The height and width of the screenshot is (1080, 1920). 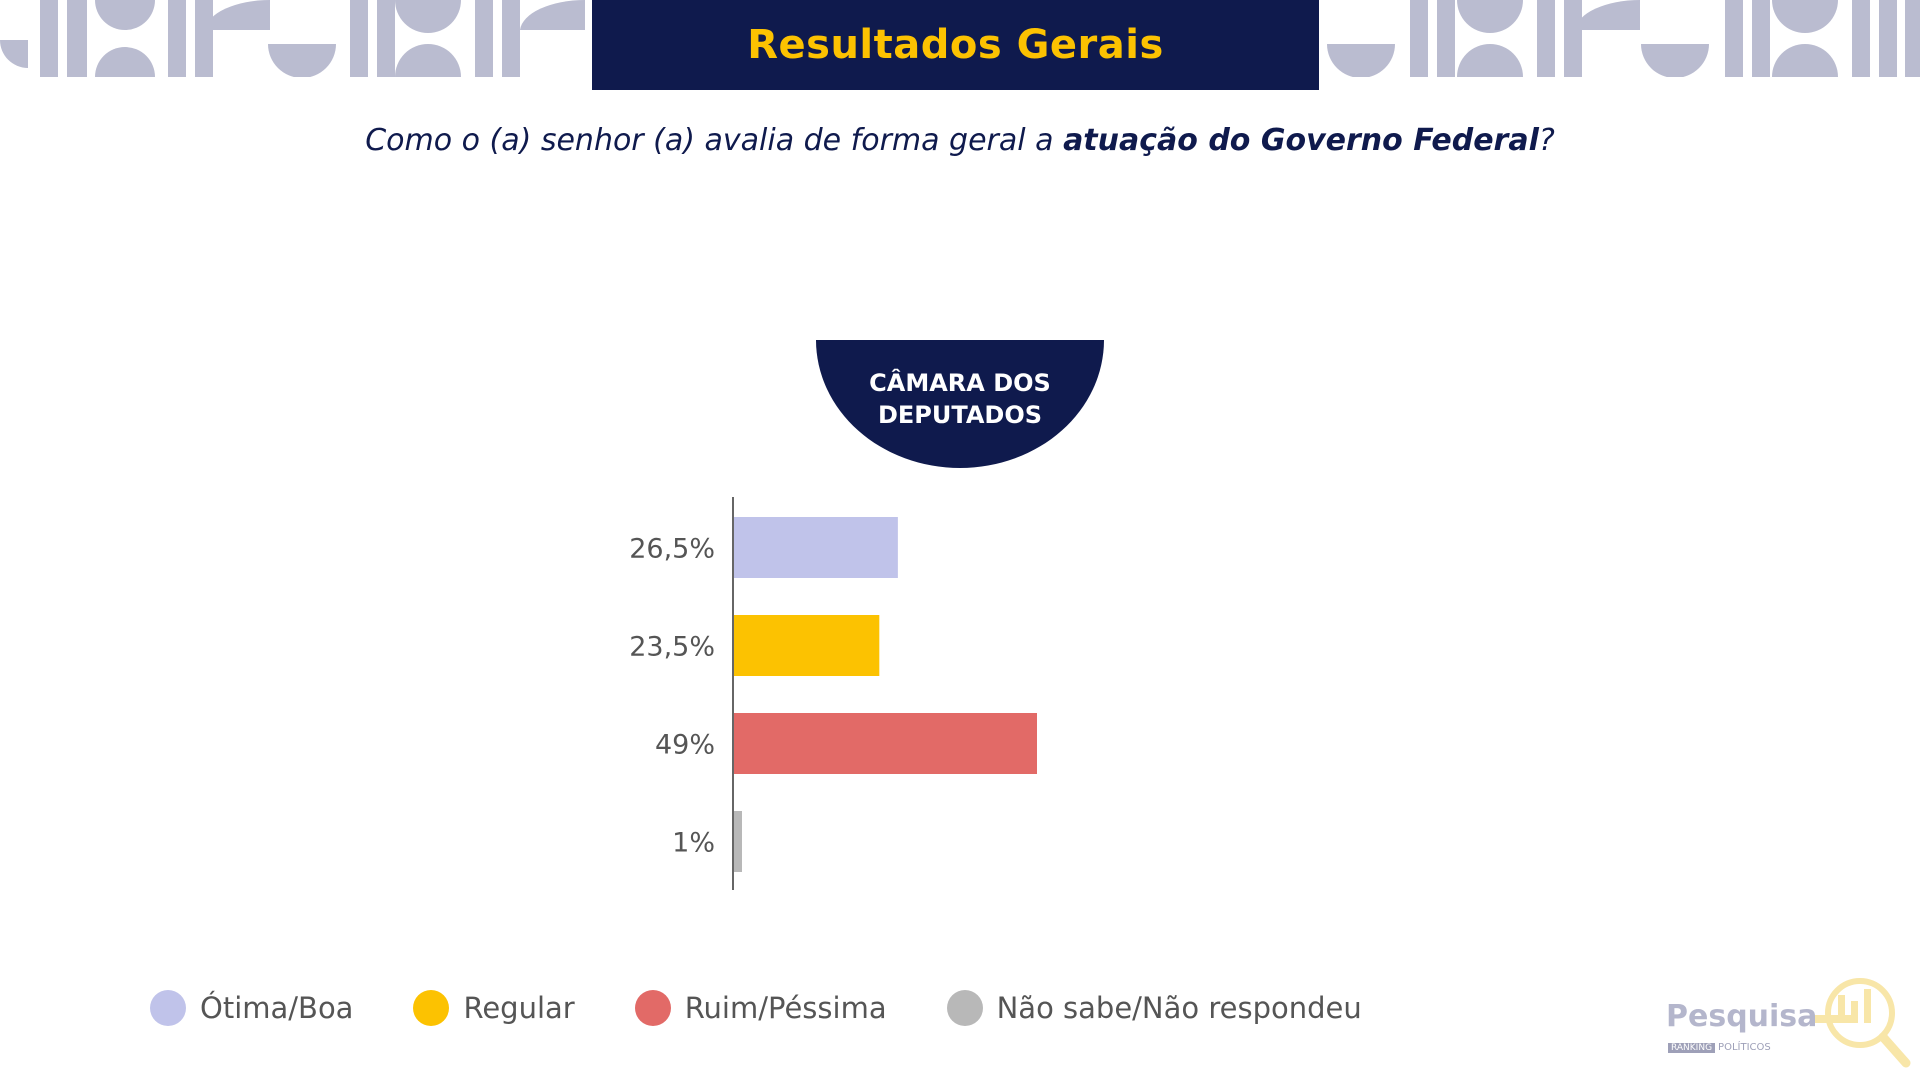 I want to click on legend-item-1: Regular, so click(x=494, y=1008).